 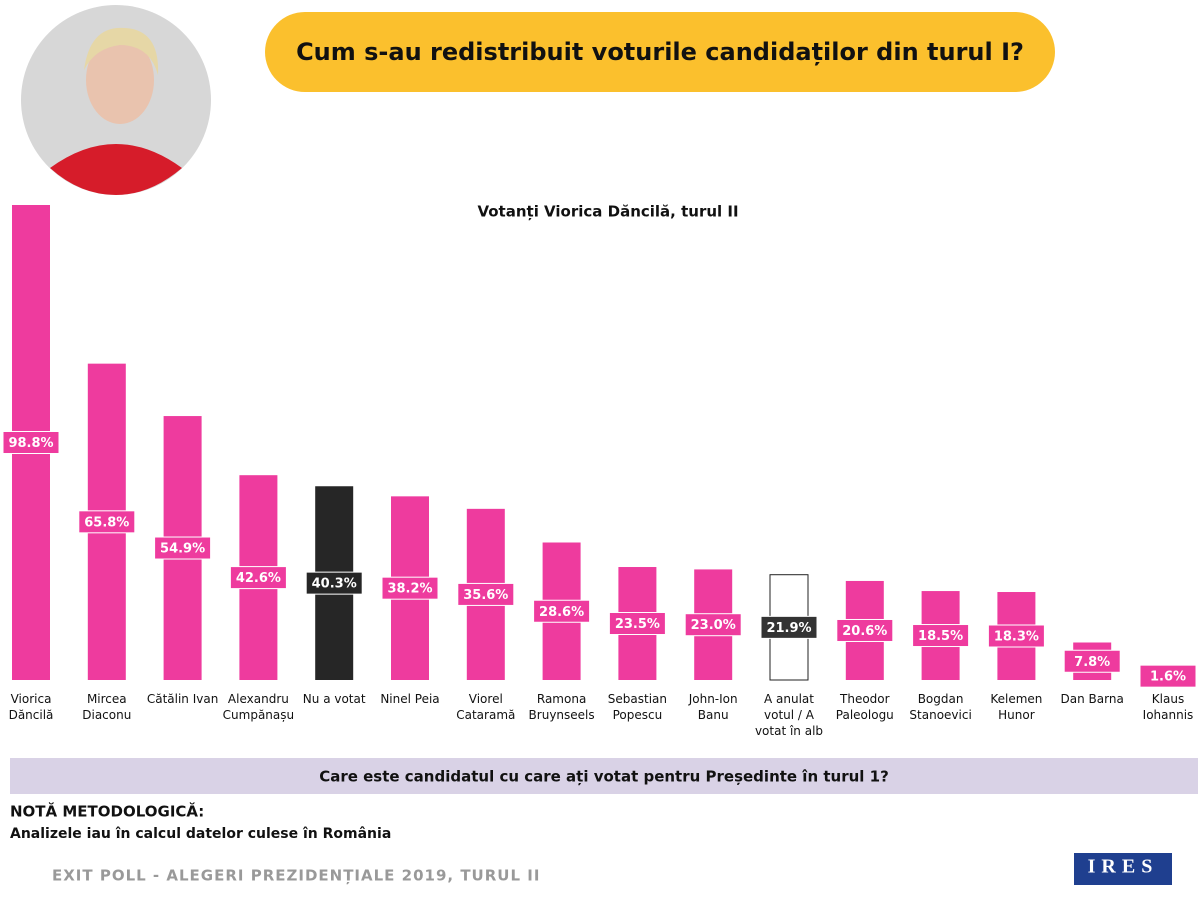 I want to click on value-label: 28.6%, so click(x=561, y=612).